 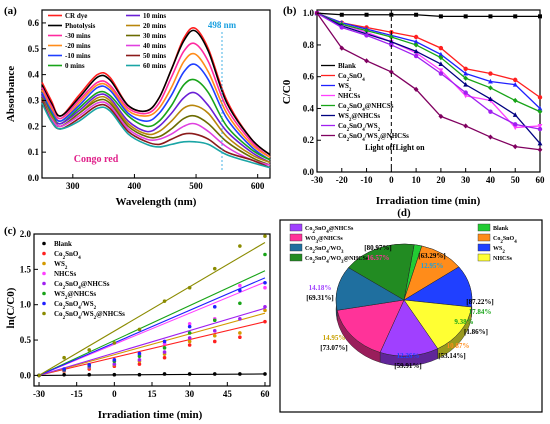 What do you see at coordinates (228, 394) in the screenshot?
I see `panel-c-xtick-label-5: 45` at bounding box center [228, 394].